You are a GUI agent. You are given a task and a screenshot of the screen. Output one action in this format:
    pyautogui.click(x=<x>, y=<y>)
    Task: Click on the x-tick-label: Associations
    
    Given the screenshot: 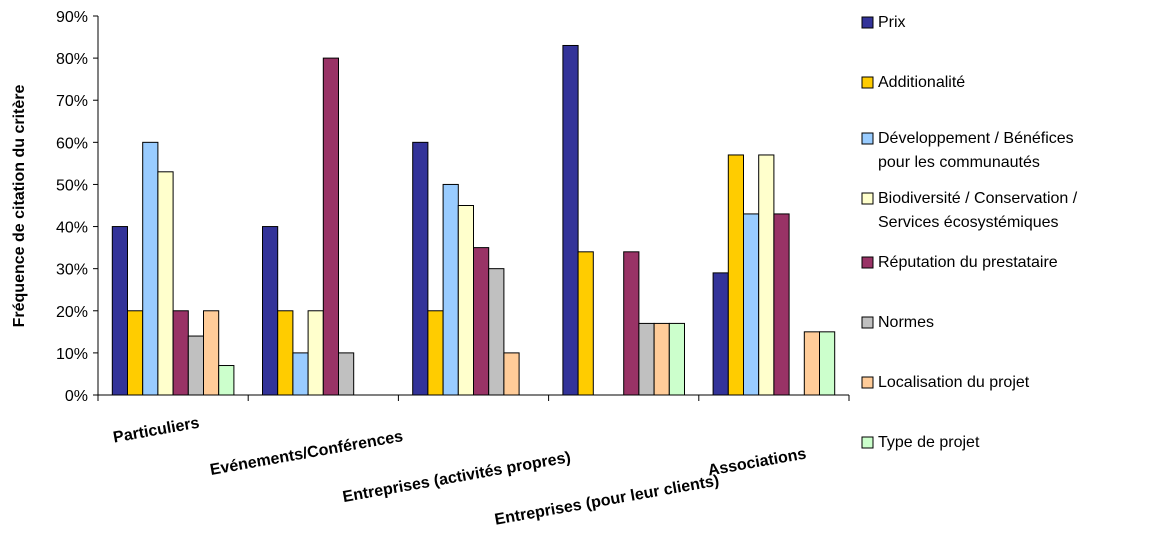 What is the action you would take?
    pyautogui.click(x=757, y=463)
    